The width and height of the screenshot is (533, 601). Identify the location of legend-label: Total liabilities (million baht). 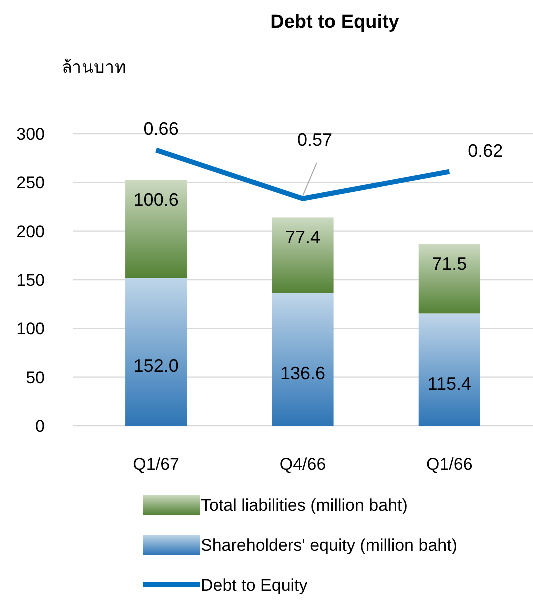
(304, 505).